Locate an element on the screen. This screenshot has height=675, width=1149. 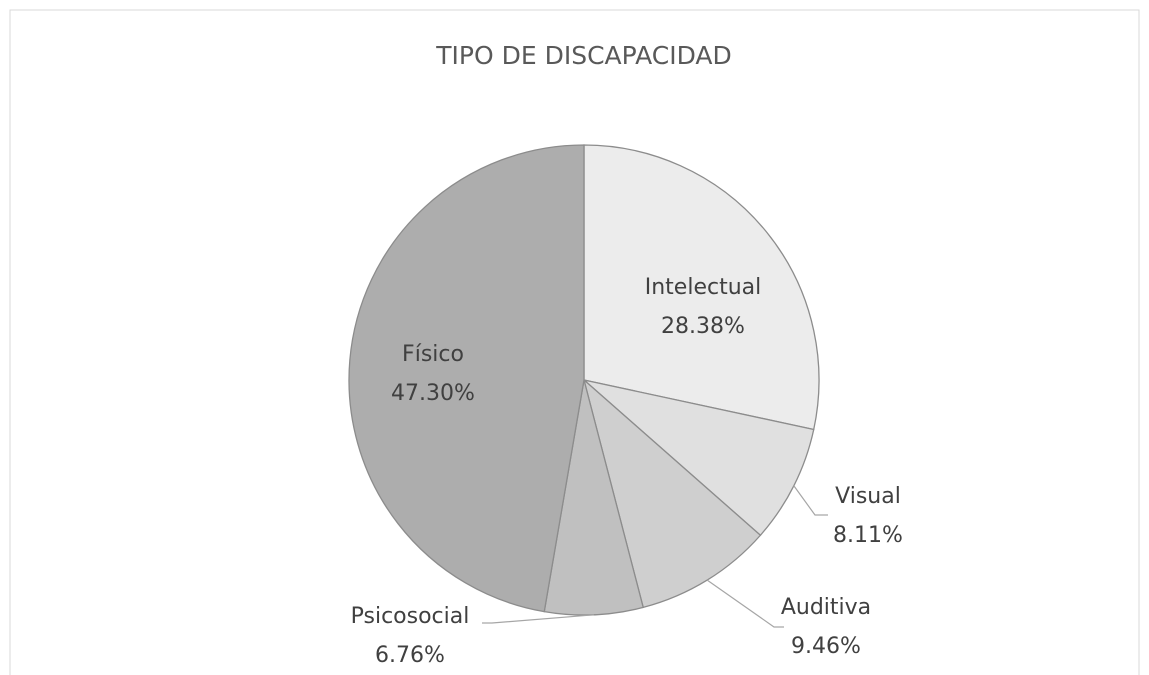
data-label-value: 9.46% is located at coordinates (826, 646).